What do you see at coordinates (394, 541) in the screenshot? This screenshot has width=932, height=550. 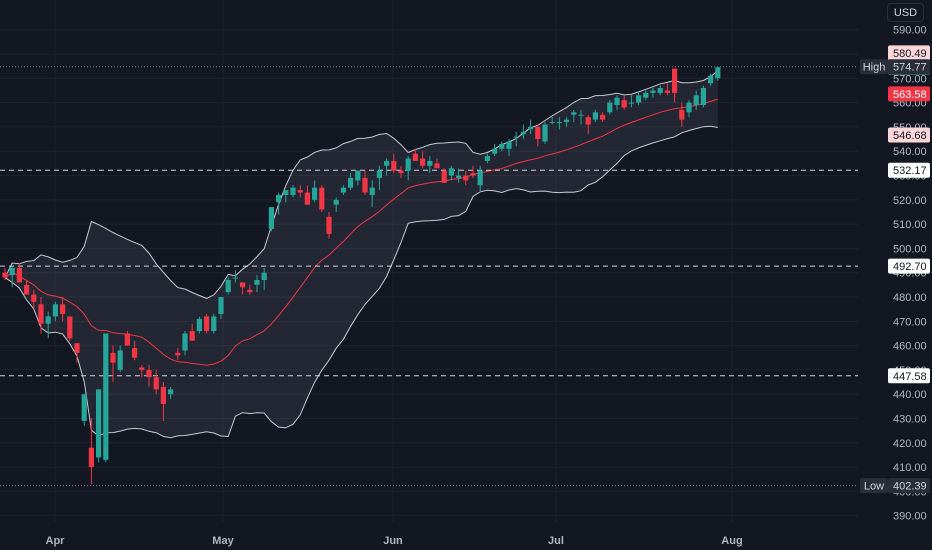 I see `time-axis: Apr May Jun Jul Aug` at bounding box center [394, 541].